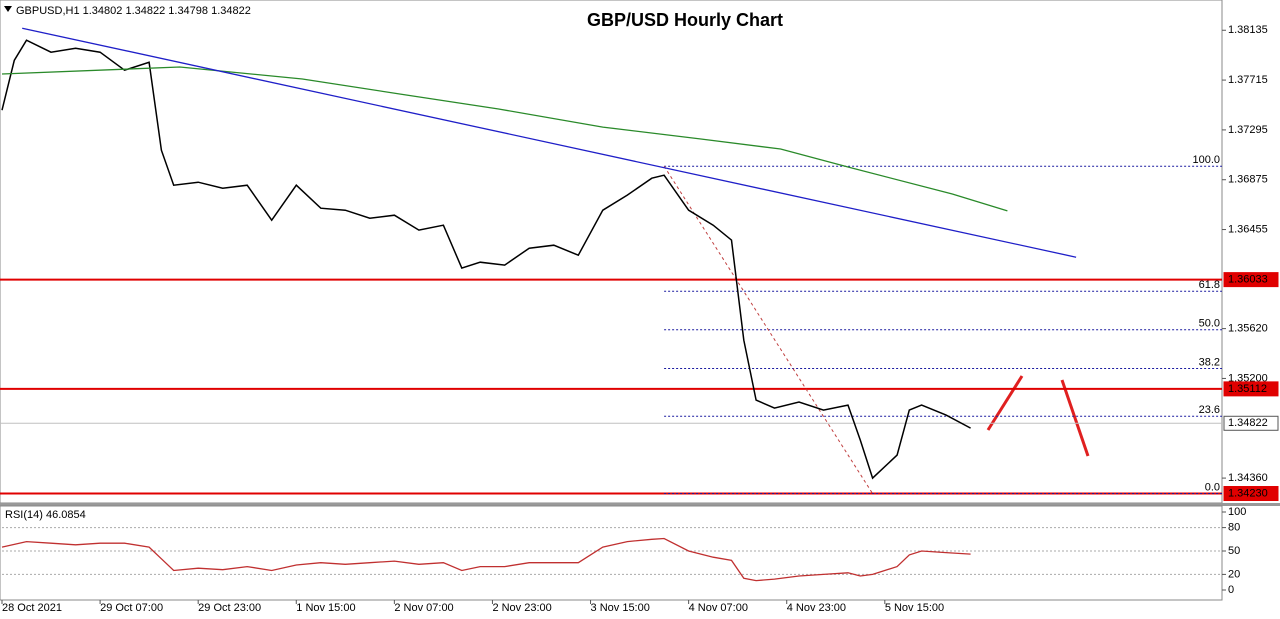 This screenshot has height=619, width=1280. Describe the element at coordinates (486, 559) in the screenshot. I see `series-line` at that location.